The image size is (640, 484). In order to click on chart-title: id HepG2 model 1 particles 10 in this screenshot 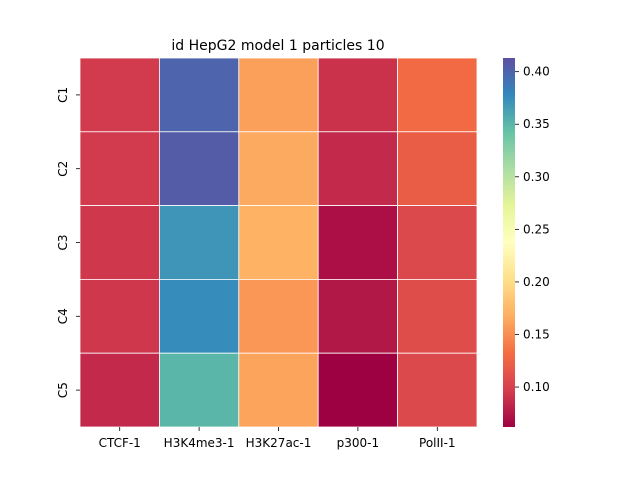, I will do `click(277, 46)`.